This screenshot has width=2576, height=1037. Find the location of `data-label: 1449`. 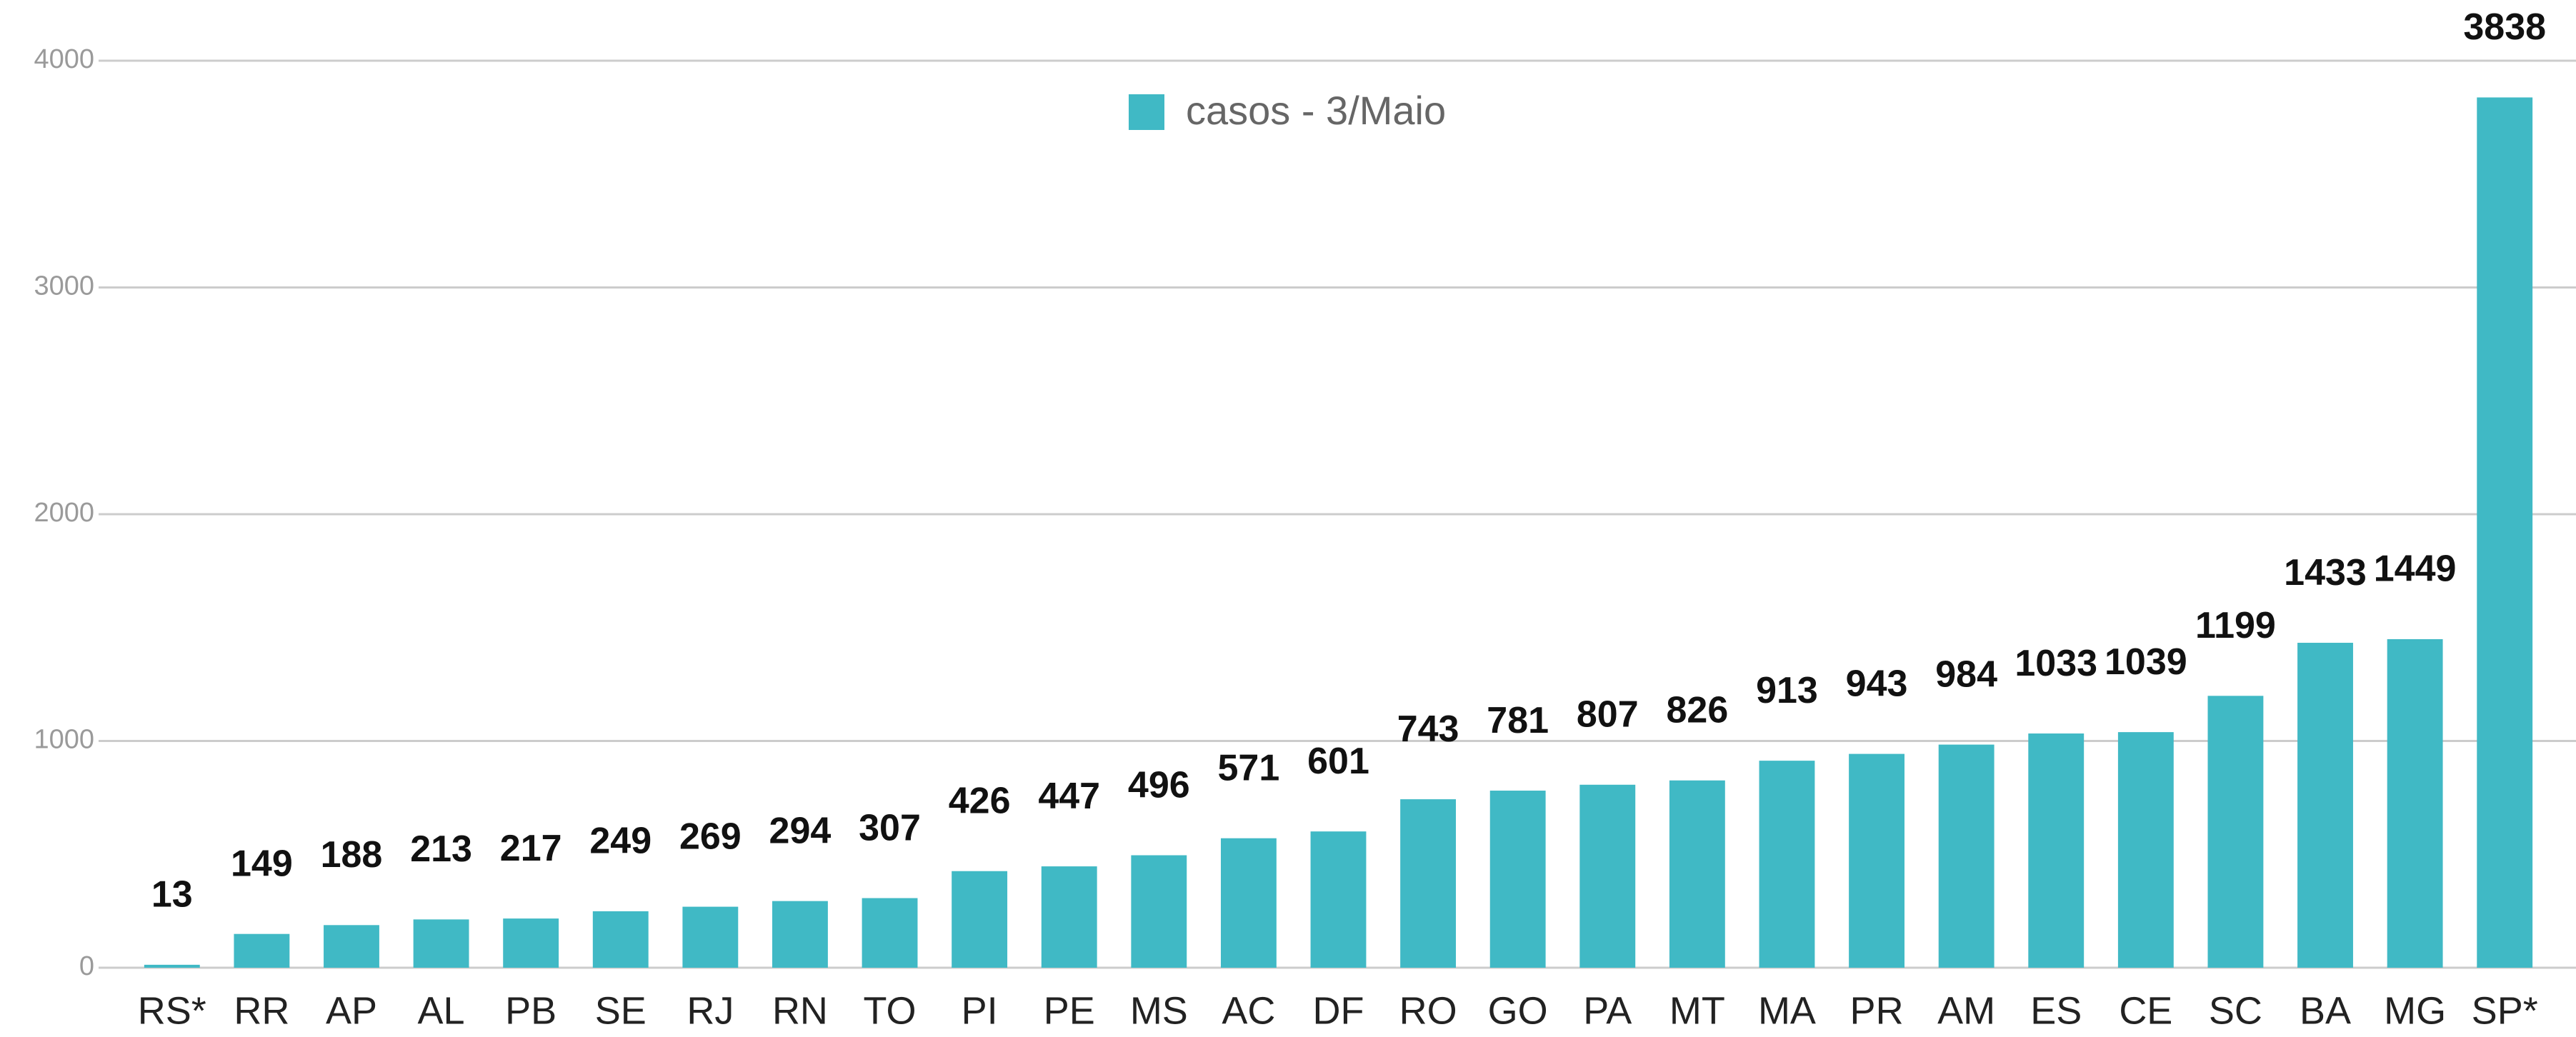

data-label: 1449 is located at coordinates (2415, 569).